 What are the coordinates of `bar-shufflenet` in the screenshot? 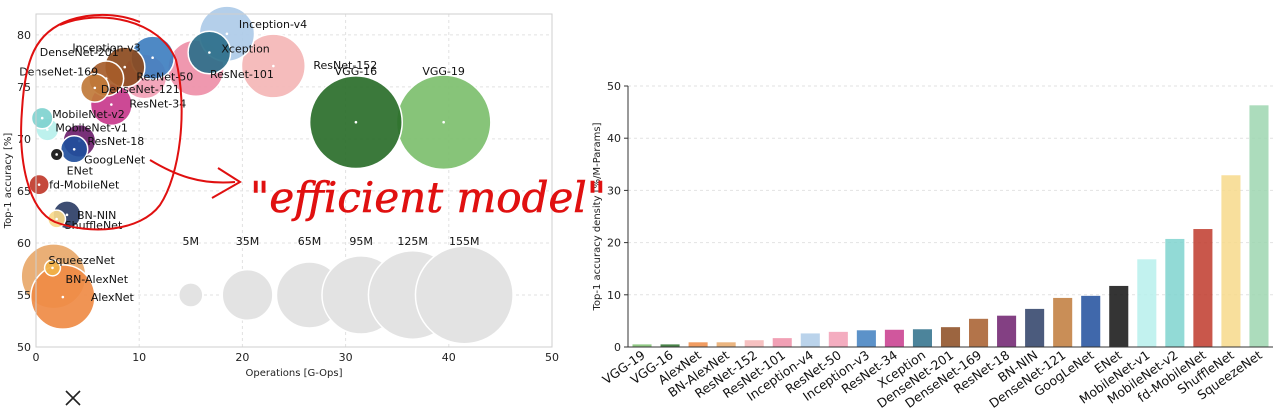 It's located at (1231, 261).